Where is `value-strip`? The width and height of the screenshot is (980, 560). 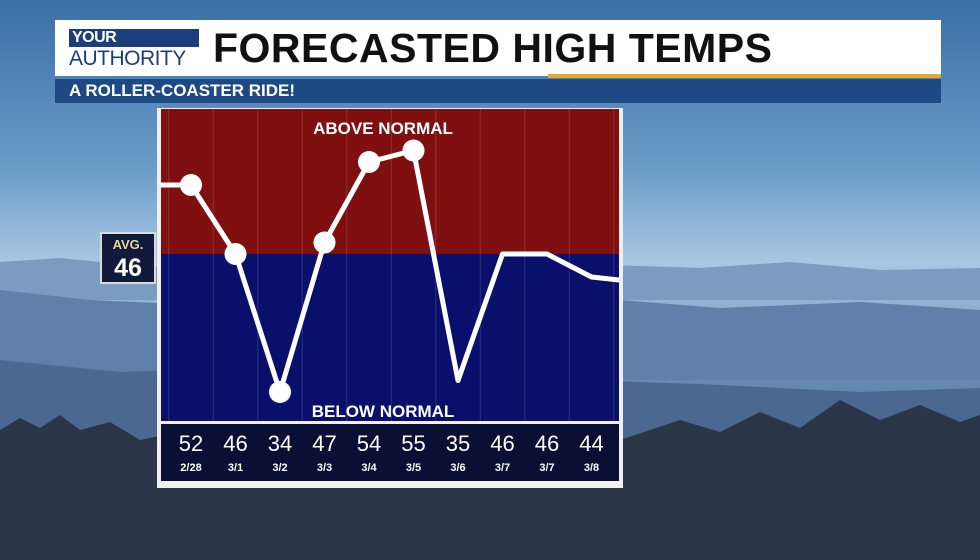
value-strip is located at coordinates (390, 452).